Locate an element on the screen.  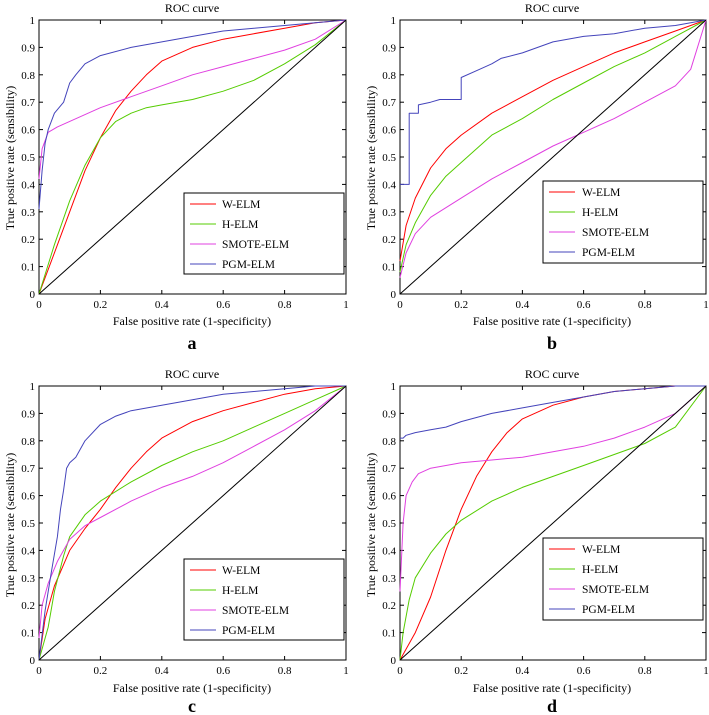
y-tick-label: 0.4 is located at coordinates (389, 185).